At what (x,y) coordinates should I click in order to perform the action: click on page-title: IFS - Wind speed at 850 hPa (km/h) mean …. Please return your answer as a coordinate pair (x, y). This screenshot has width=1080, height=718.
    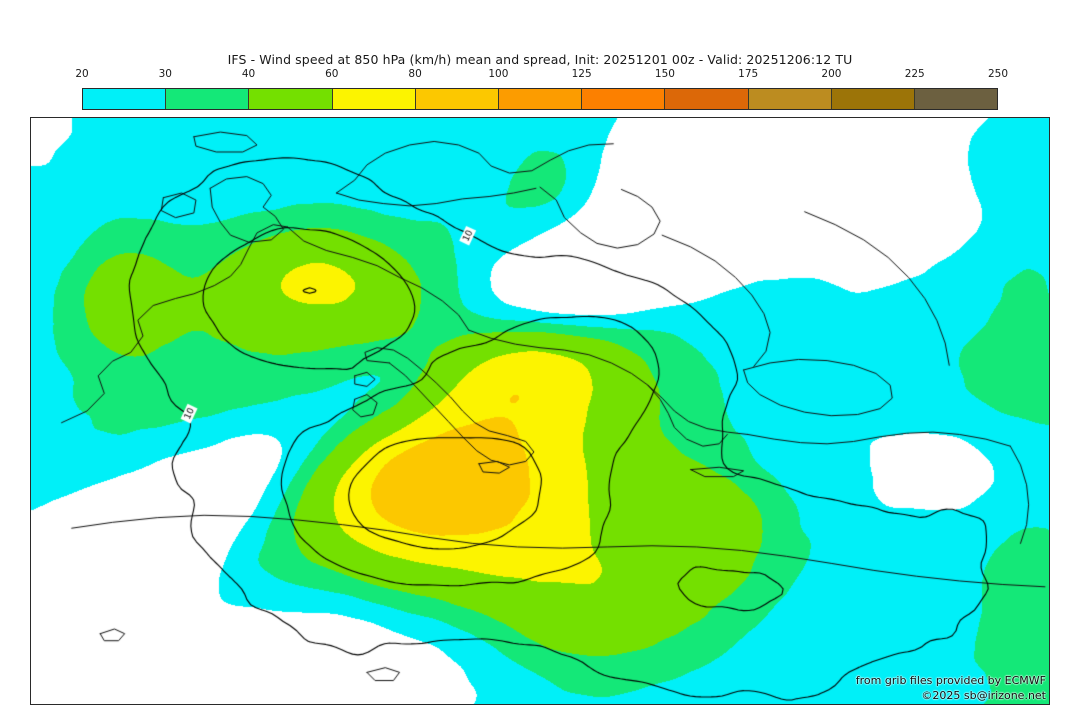
    Looking at the image, I should click on (540, 59).